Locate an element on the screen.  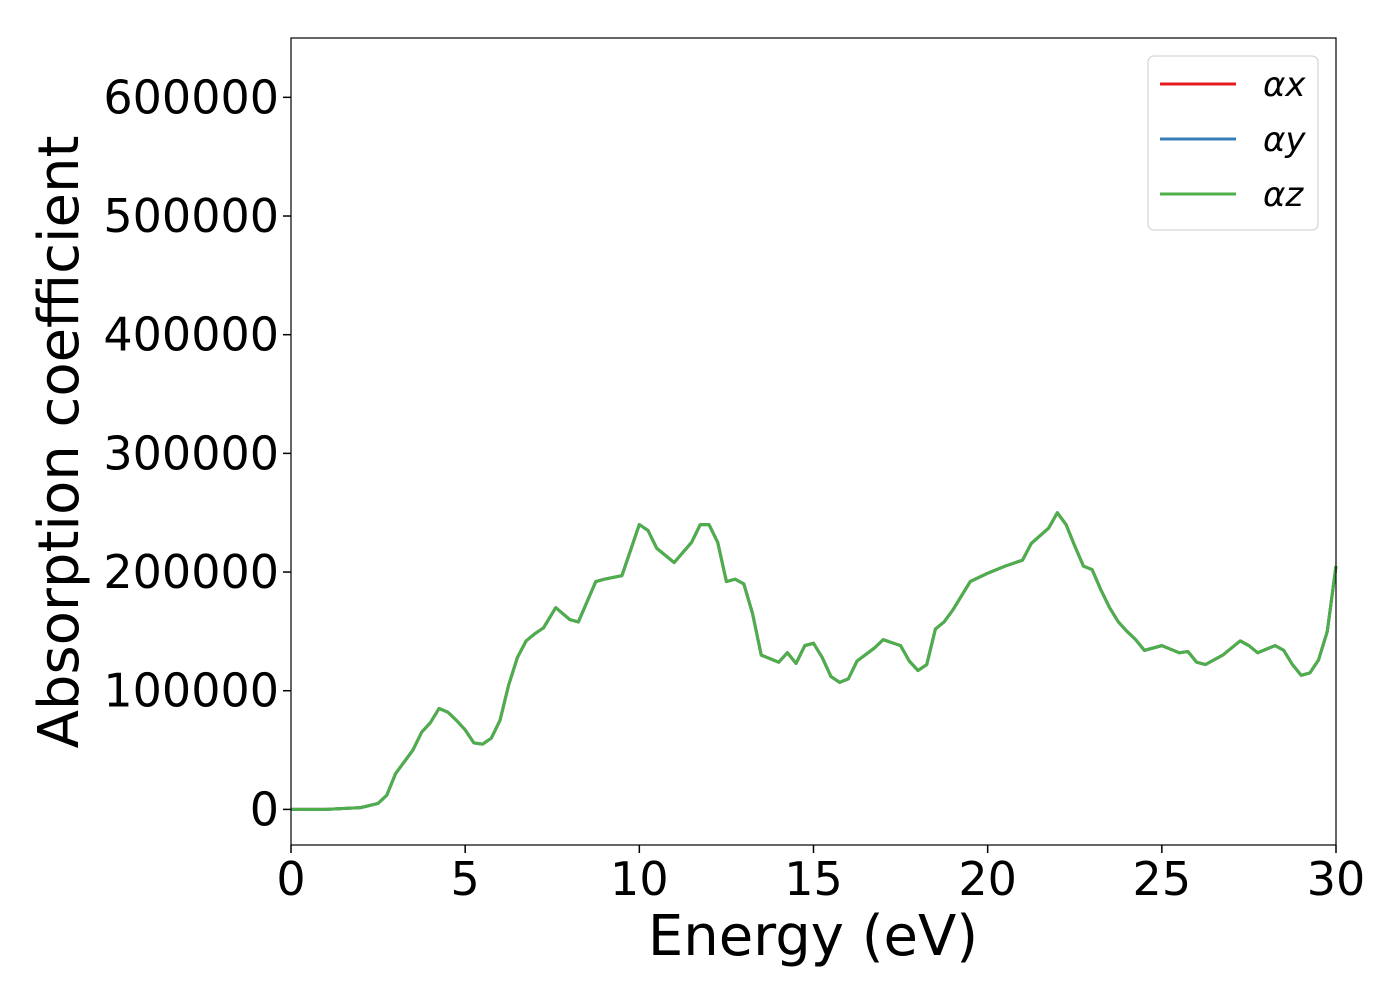
x-tick-label: 5 is located at coordinates (465, 879).